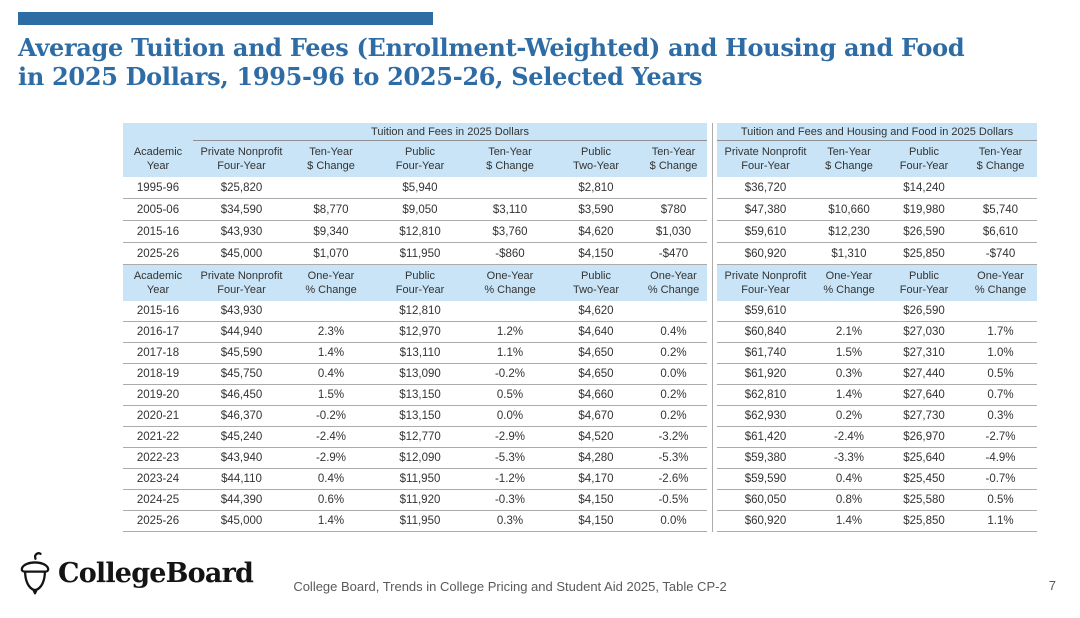 The height and width of the screenshot is (618, 1080). What do you see at coordinates (331, 501) in the screenshot?
I see `cell-value: 0.6%` at bounding box center [331, 501].